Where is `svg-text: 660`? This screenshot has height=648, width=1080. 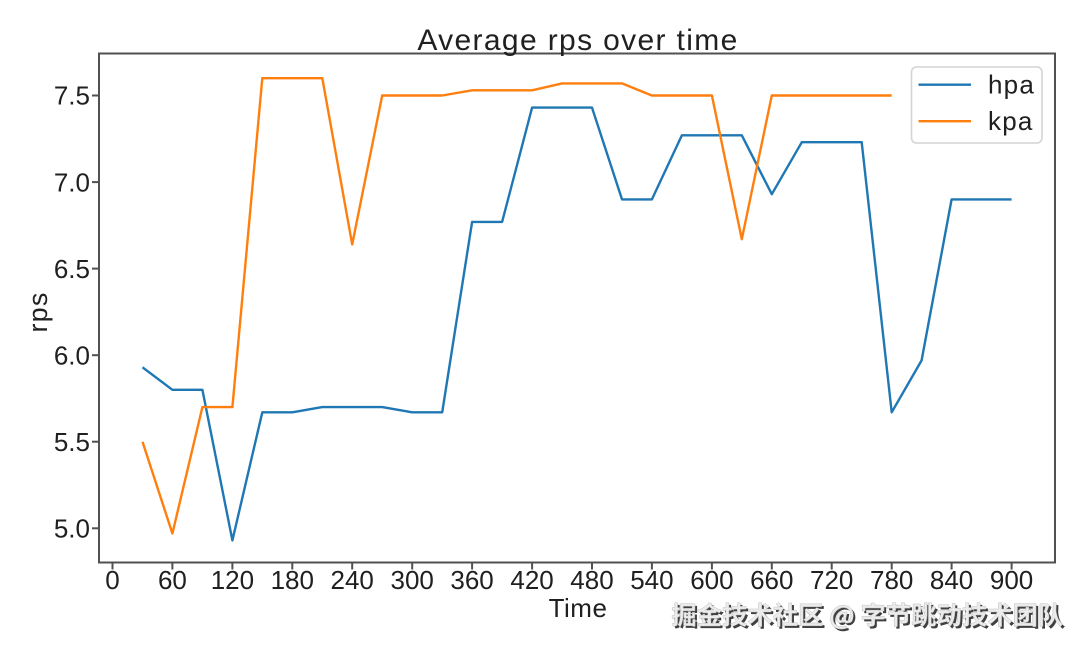
svg-text: 660 is located at coordinates (771, 580).